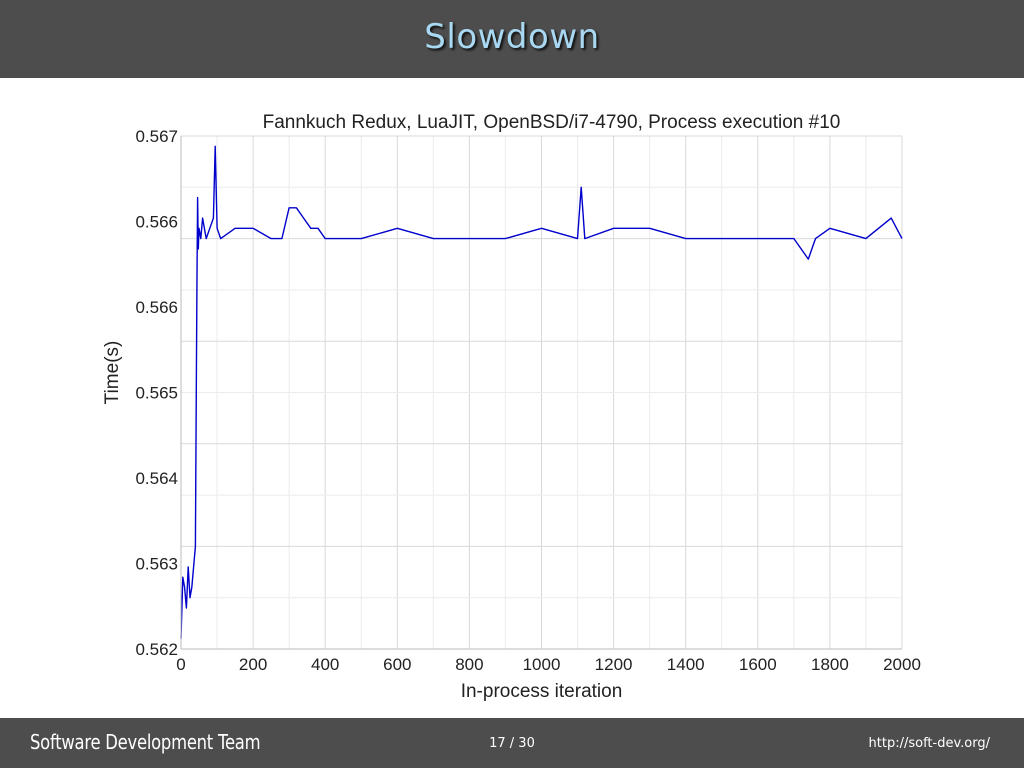 Image resolution: width=1024 pixels, height=768 pixels. What do you see at coordinates (156, 136) in the screenshot?
I see `y-tick-label: 0.567` at bounding box center [156, 136].